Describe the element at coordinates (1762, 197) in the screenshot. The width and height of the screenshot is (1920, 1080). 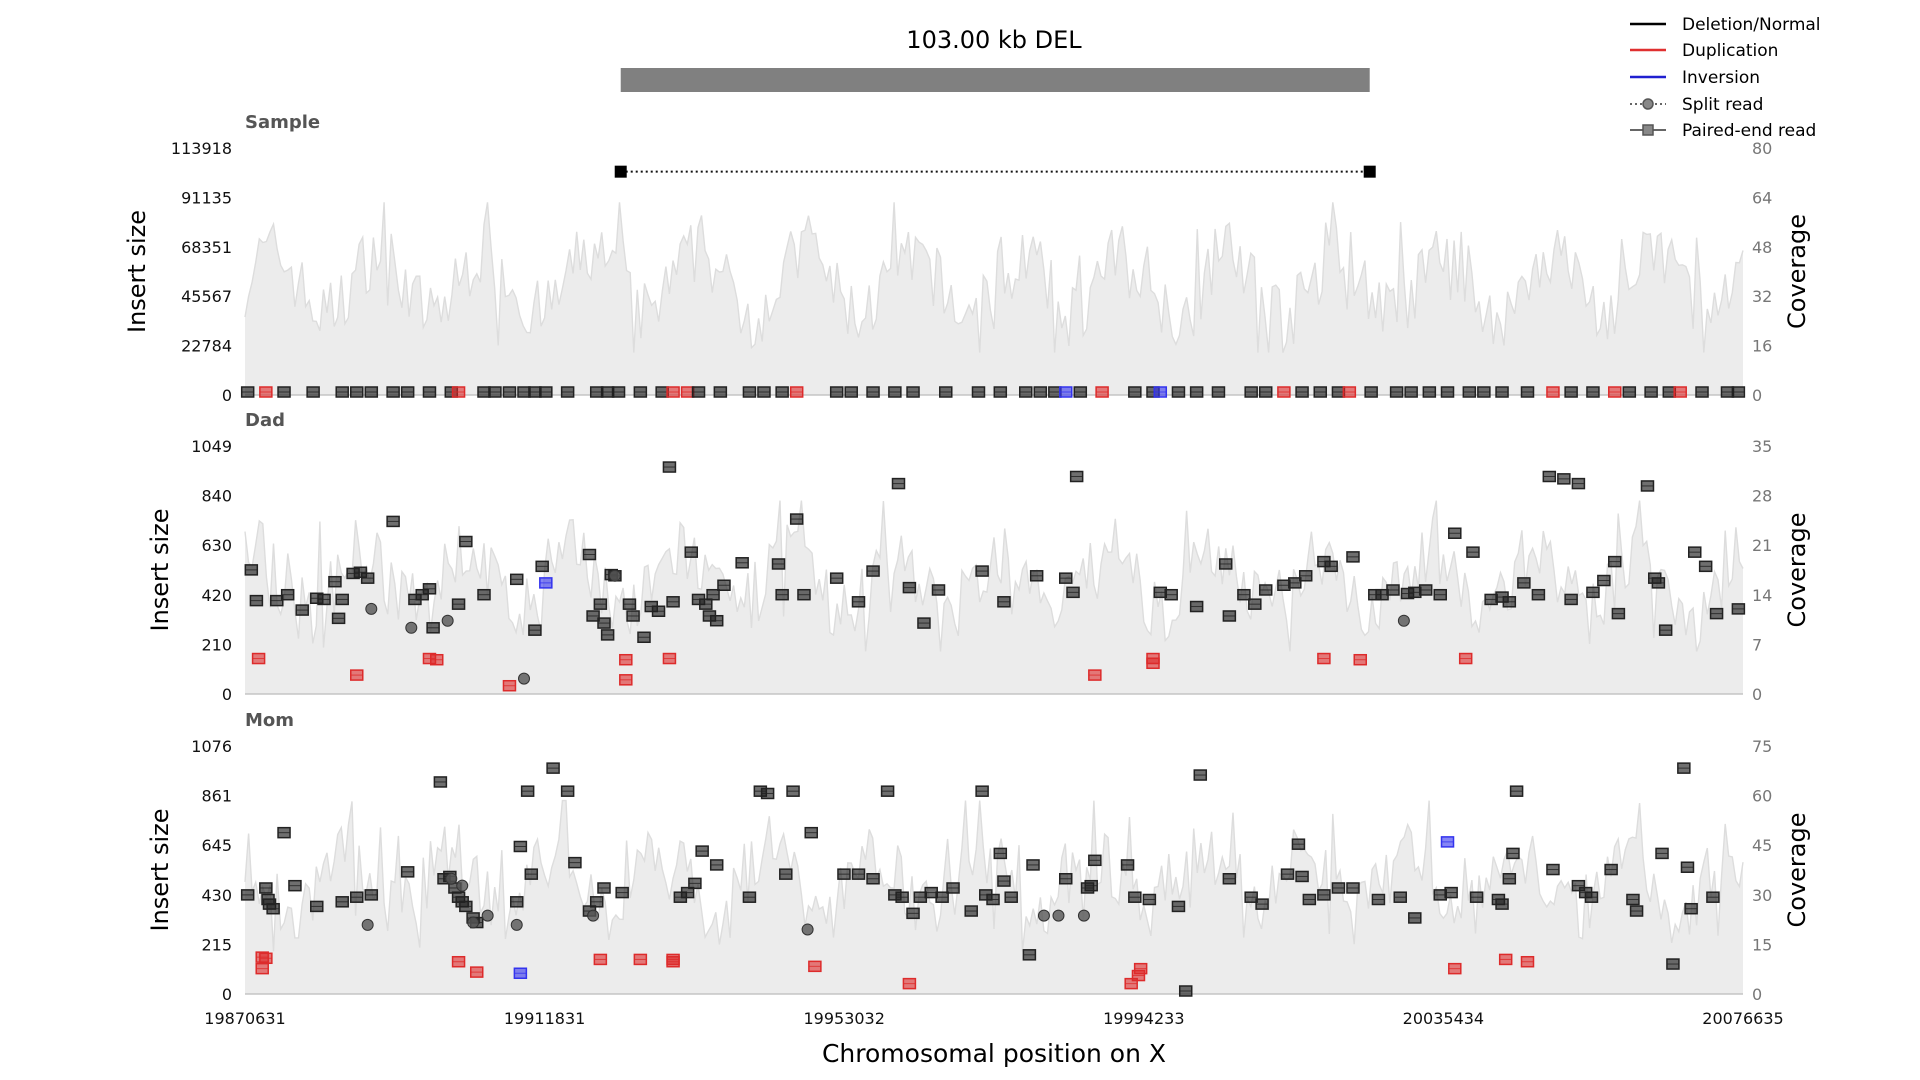
I see `y2-tick-label: 64` at that location.